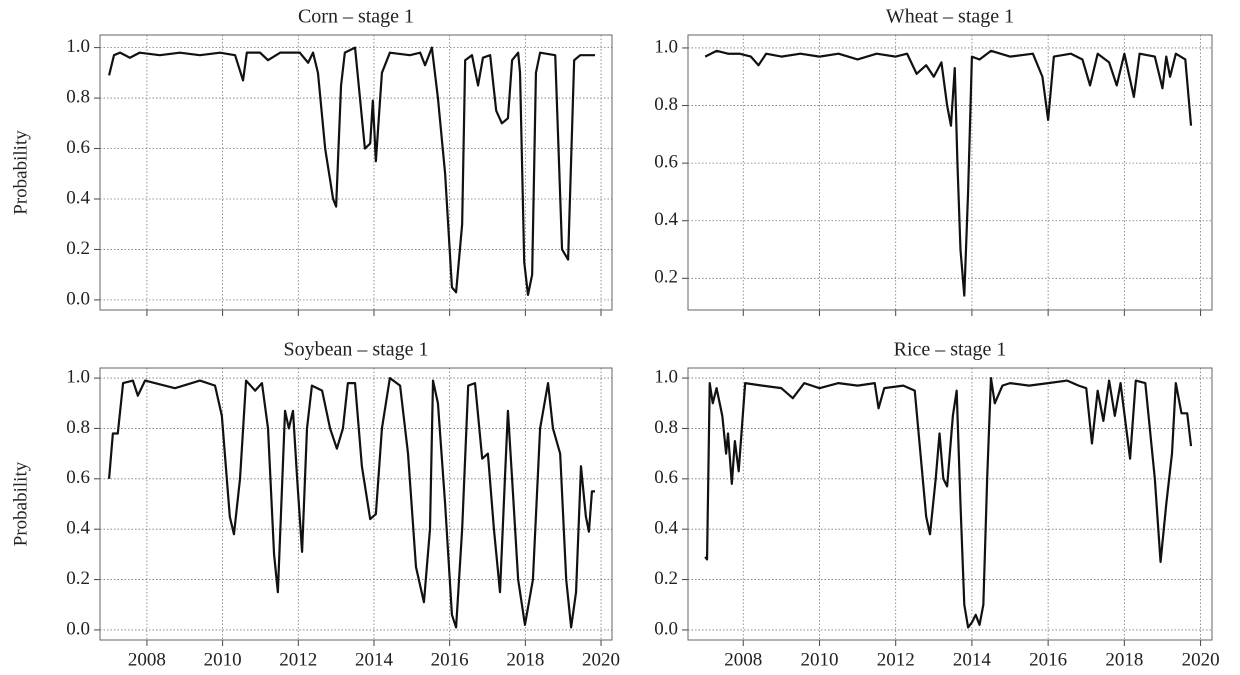 The image size is (1240, 675). What do you see at coordinates (356, 350) in the screenshot?
I see `panel-title: Soybean – stage 1` at bounding box center [356, 350].